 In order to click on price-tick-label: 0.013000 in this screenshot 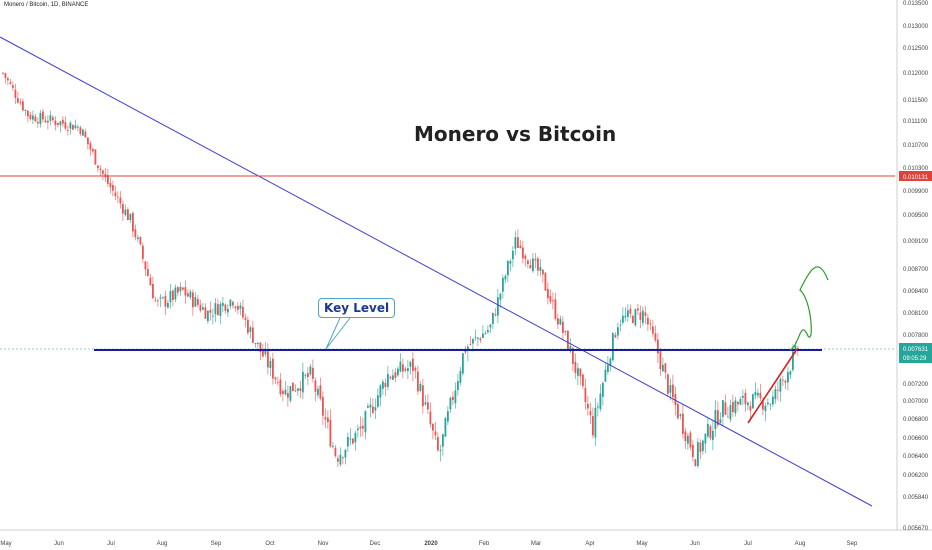, I will do `click(916, 27)`.